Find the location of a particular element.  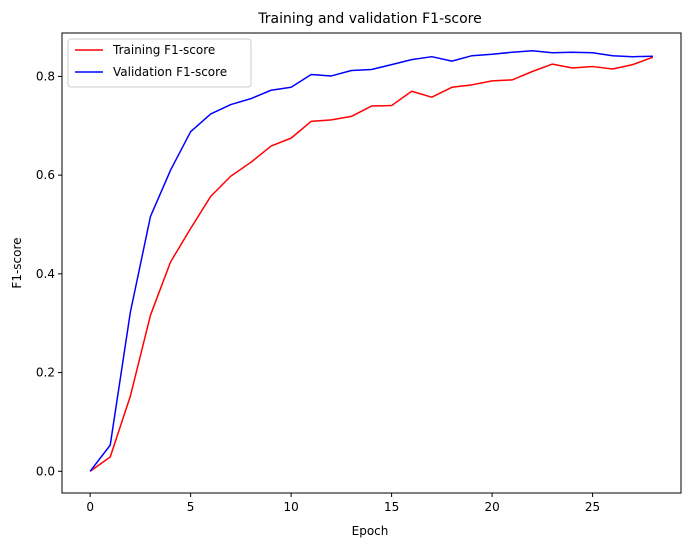

legend: Training F1-score Validation F1-score is located at coordinates (159, 63).